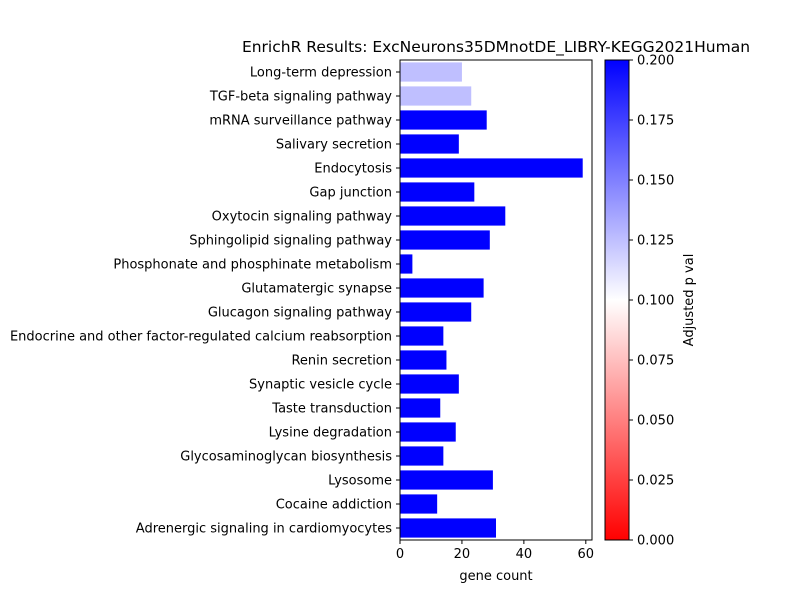 The width and height of the screenshot is (800, 600). I want to click on colorbar-tick-label: 0.000, so click(655, 541).